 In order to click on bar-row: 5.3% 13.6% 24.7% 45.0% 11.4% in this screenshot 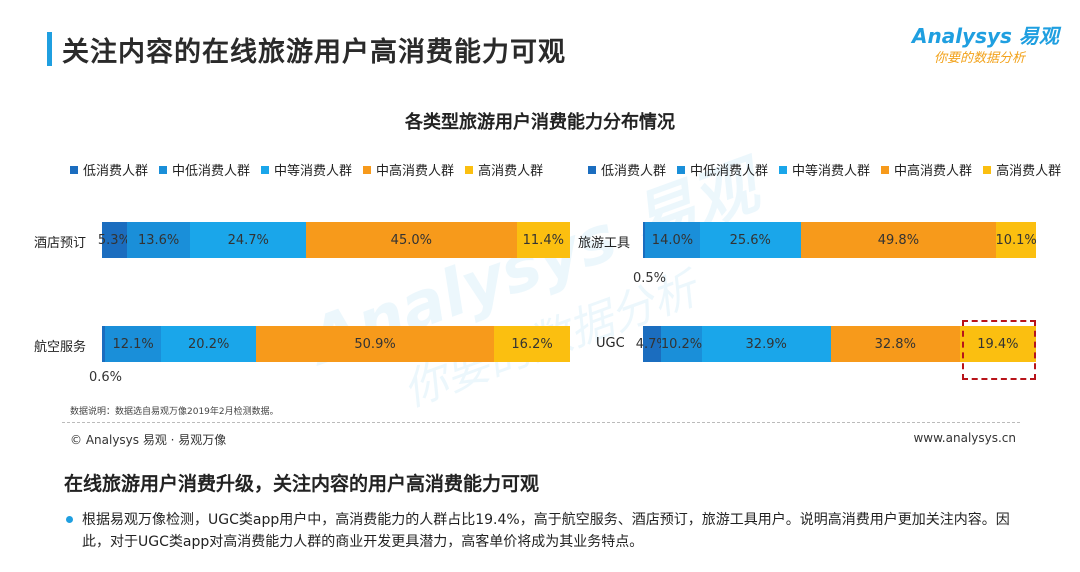, I will do `click(334, 240)`.